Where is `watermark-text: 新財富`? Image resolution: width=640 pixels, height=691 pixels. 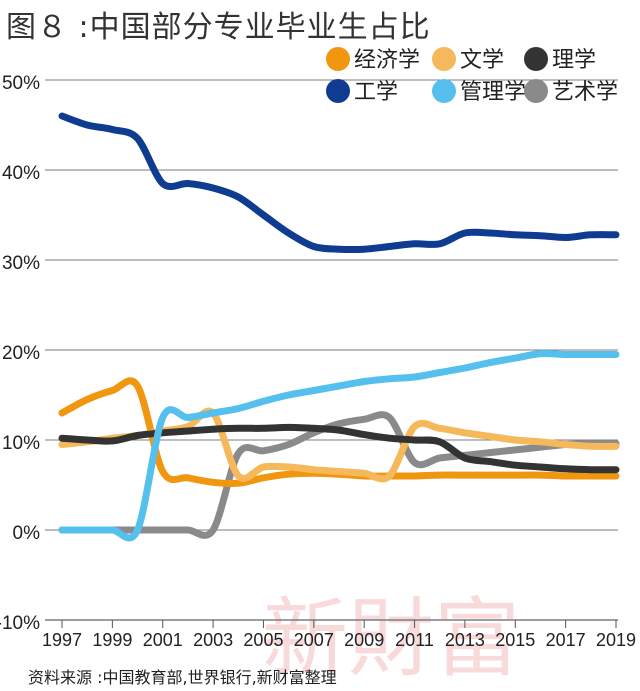 watermark-text: 新財富 is located at coordinates (391, 639).